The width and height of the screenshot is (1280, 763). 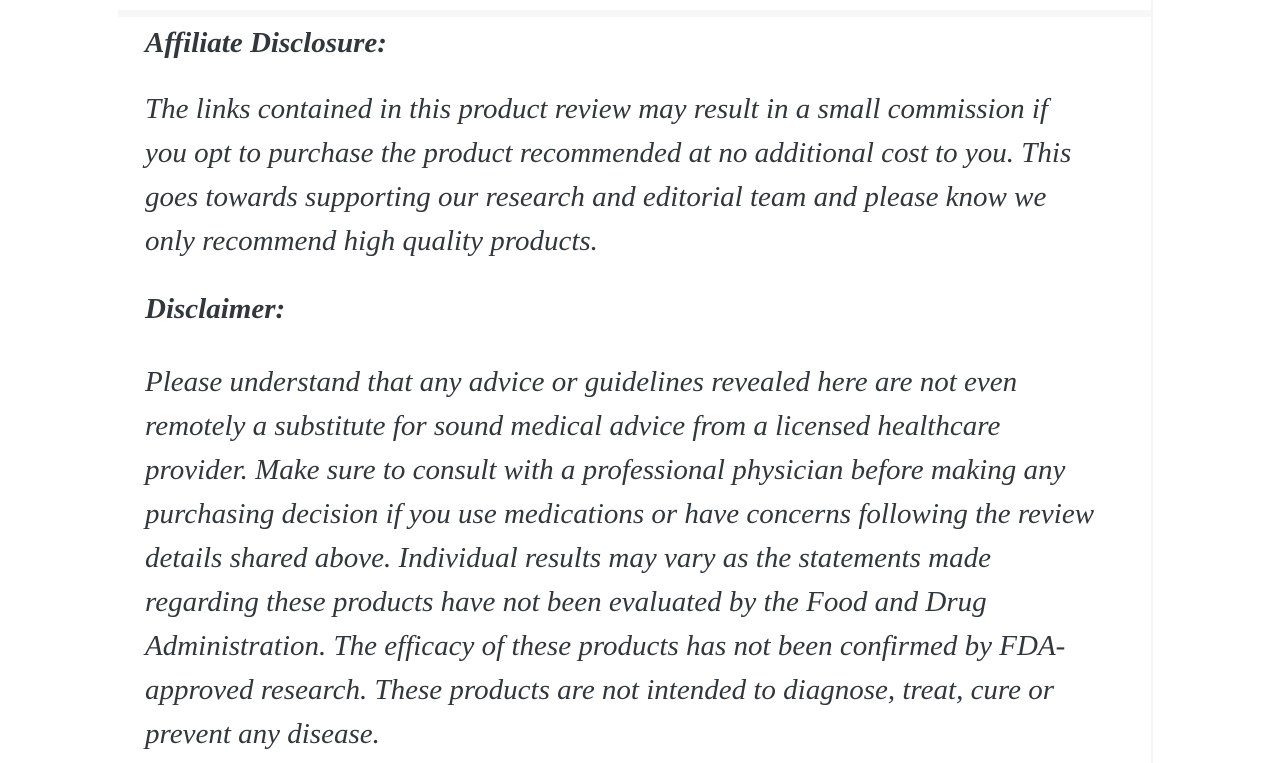 What do you see at coordinates (266, 43) in the screenshot?
I see `affiliate-disclosure-heading: Affiliate Disclosure:` at bounding box center [266, 43].